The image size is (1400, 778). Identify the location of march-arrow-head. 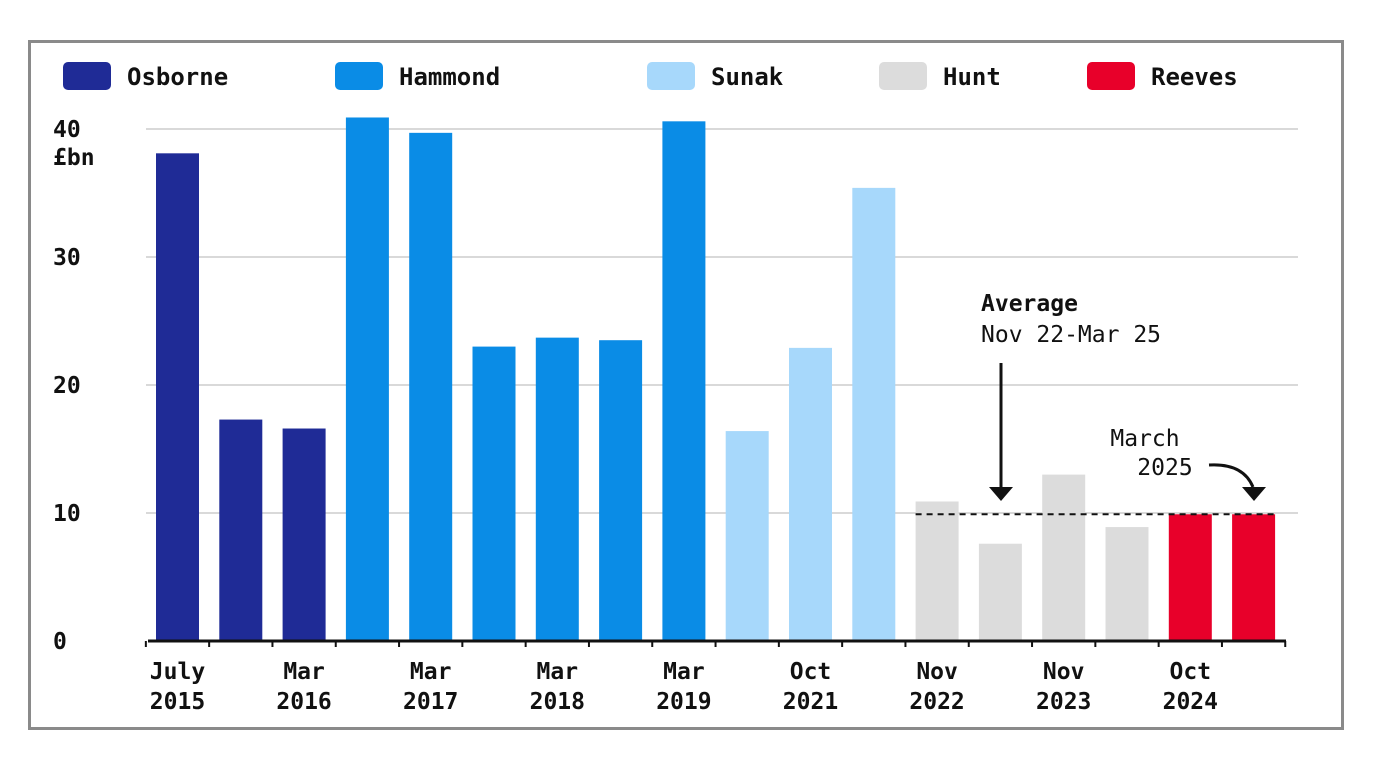
(1254, 494).